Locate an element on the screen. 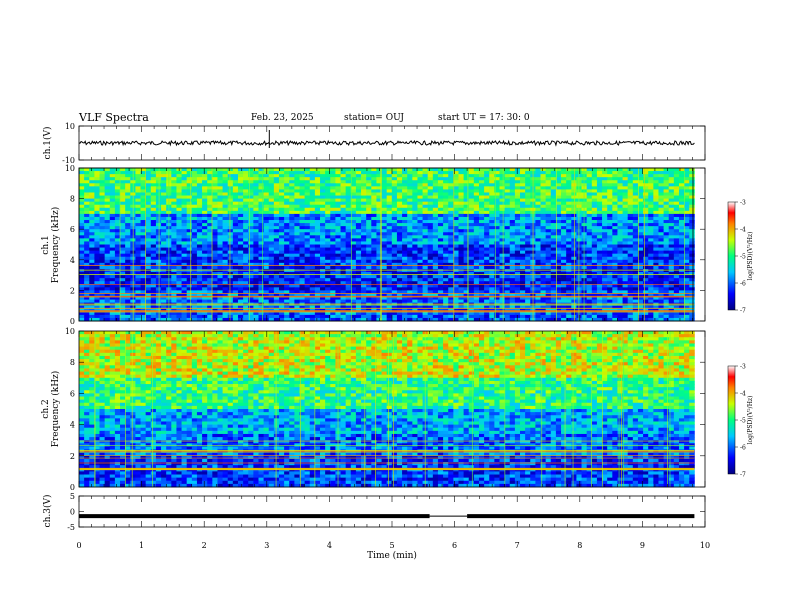 The height and width of the screenshot is (612, 792). start-time-label: start UT = 17: 30: 0 is located at coordinates (484, 118).